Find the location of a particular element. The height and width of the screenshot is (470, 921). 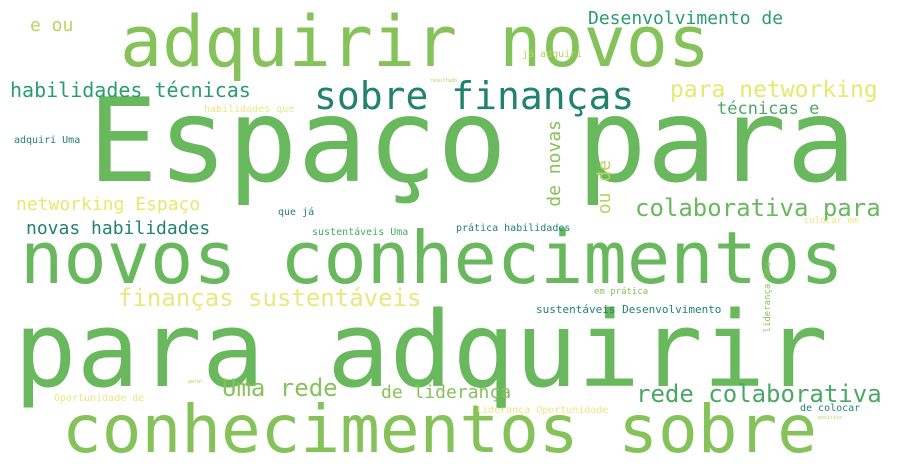

word-ou-de: ou de is located at coordinates (604, 187).